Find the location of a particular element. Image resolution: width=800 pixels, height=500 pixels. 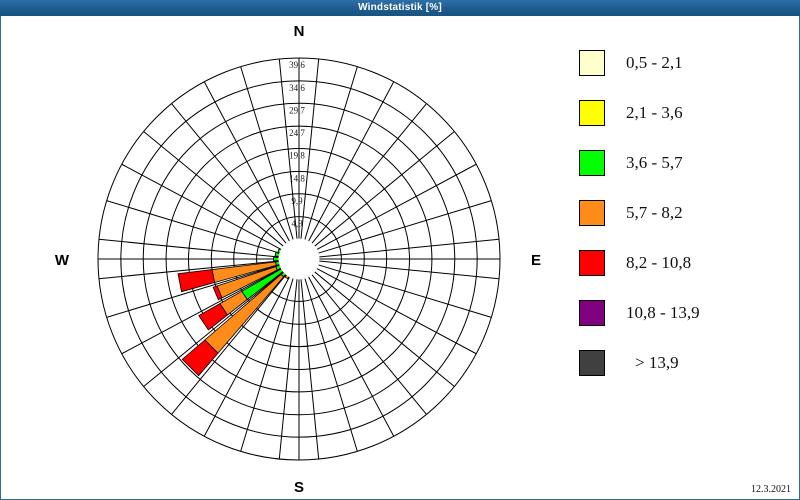

legend-item: 2,1 - 3,6 is located at coordinates (686, 113).